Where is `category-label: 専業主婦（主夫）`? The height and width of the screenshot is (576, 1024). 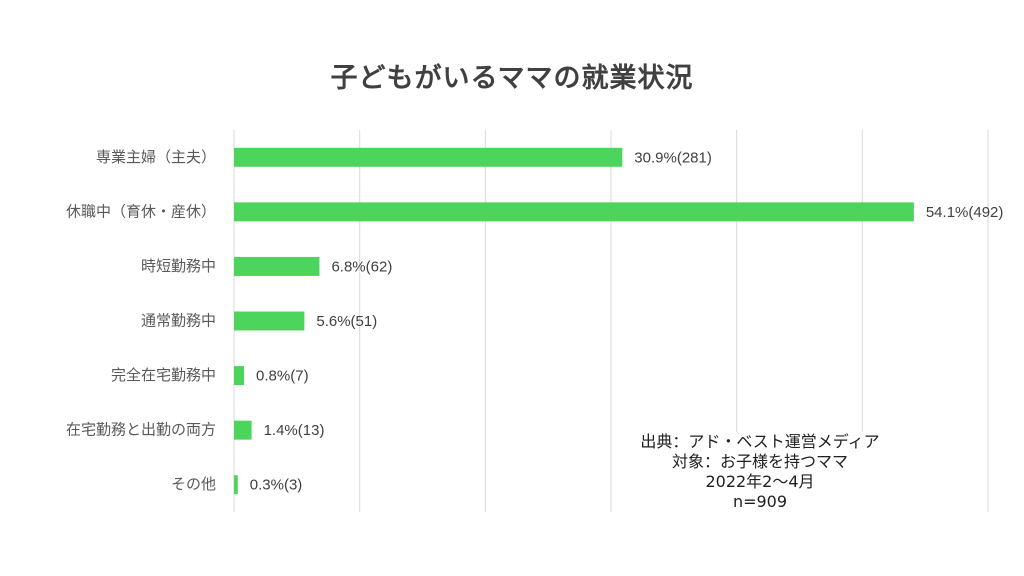
category-label: 専業主婦（主夫） is located at coordinates (156, 157).